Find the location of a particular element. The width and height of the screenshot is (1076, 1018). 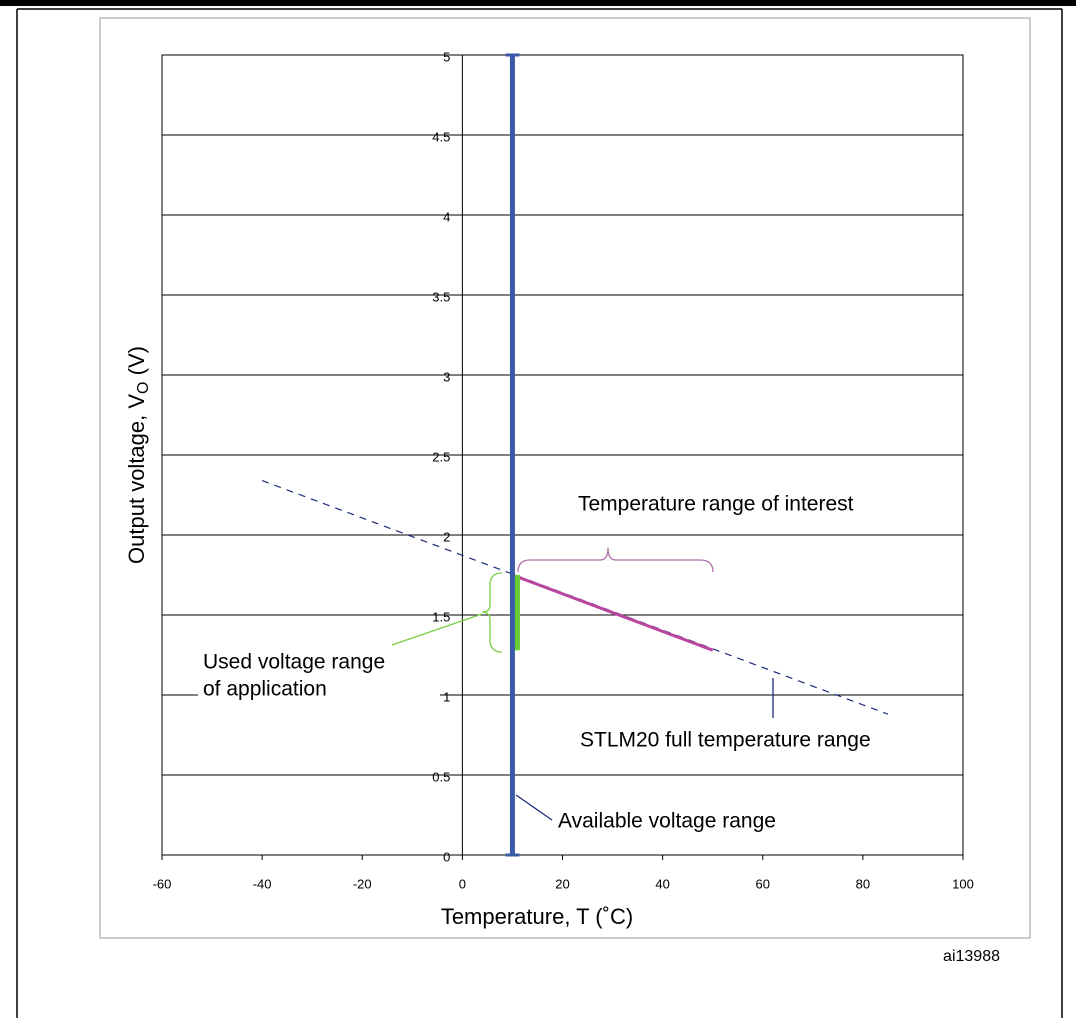

y-tick-label: 3.5 is located at coordinates (441, 296).